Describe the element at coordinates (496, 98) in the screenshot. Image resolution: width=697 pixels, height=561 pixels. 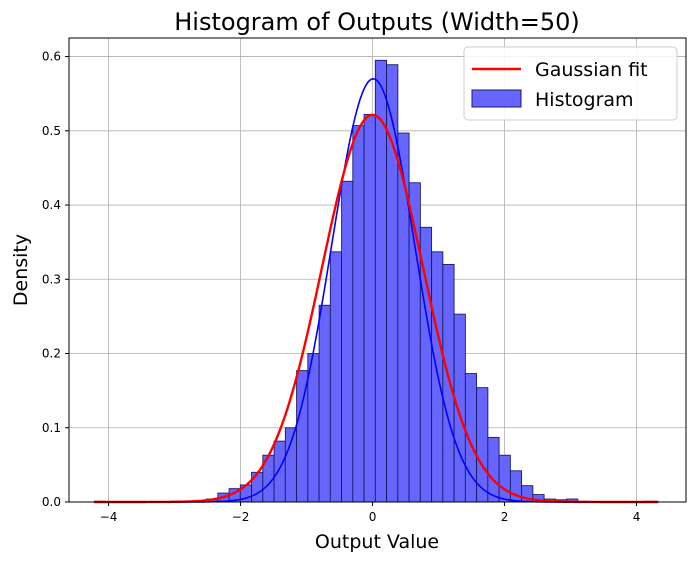
I see `legend-swatch-histogram` at that location.